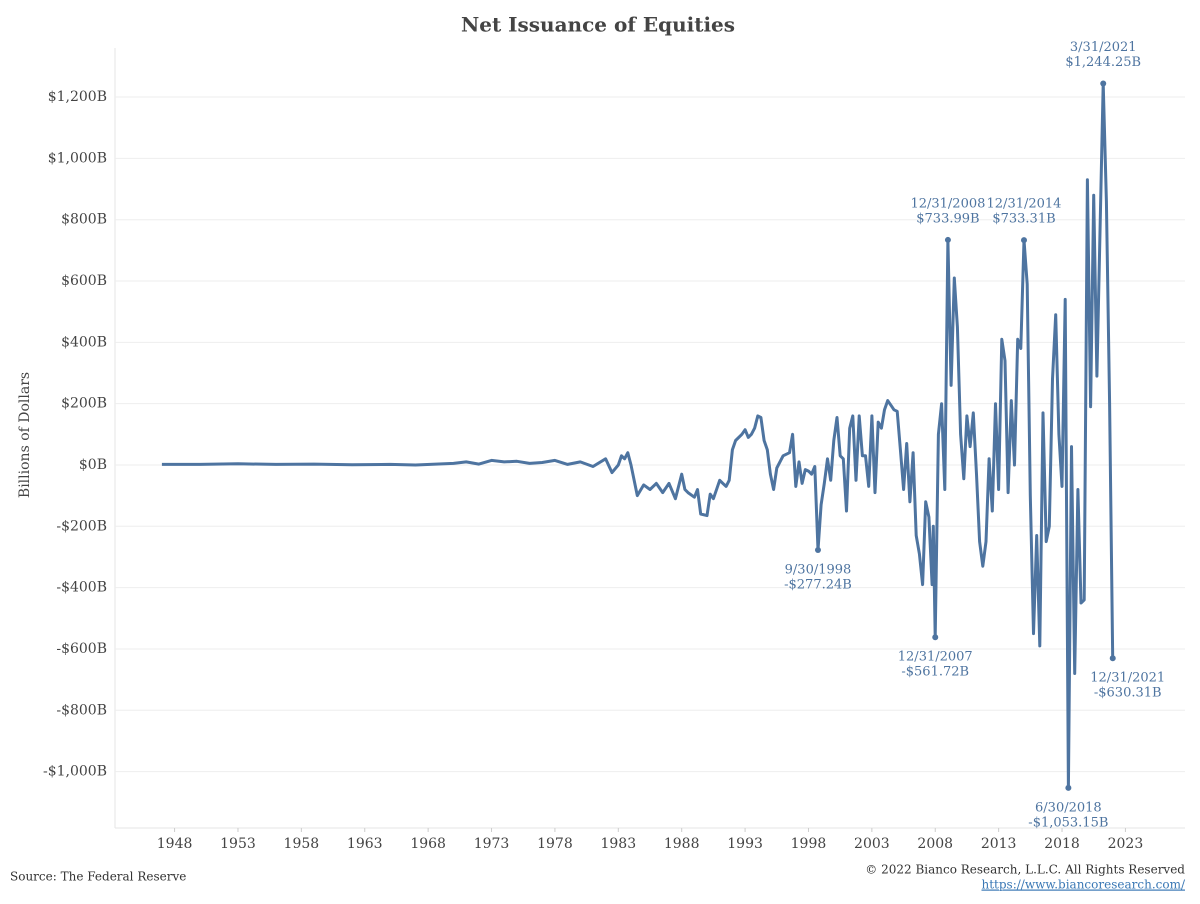  What do you see at coordinates (77, 97) in the screenshot?
I see `y-tick-label: $1,200B` at bounding box center [77, 97].